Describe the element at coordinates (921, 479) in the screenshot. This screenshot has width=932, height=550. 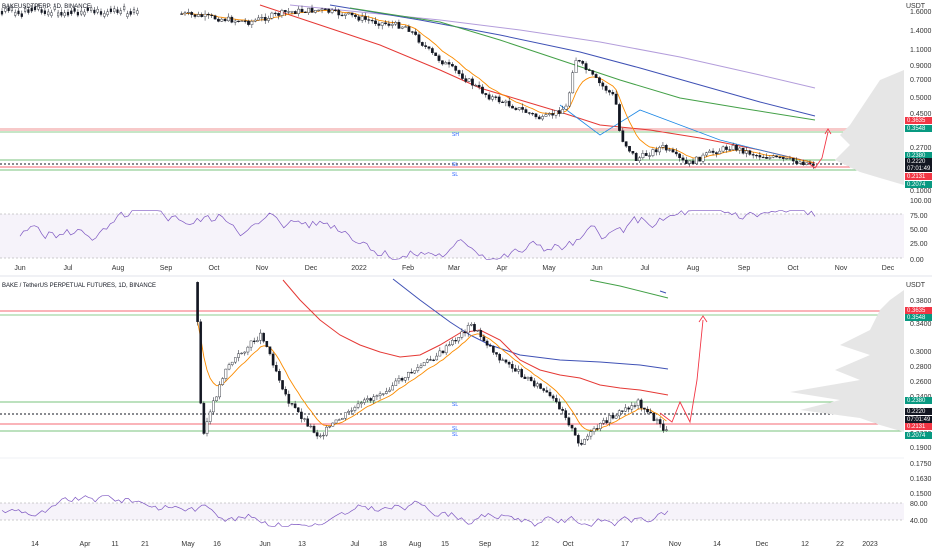
I see `y-tick-label: 0.1630` at that location.